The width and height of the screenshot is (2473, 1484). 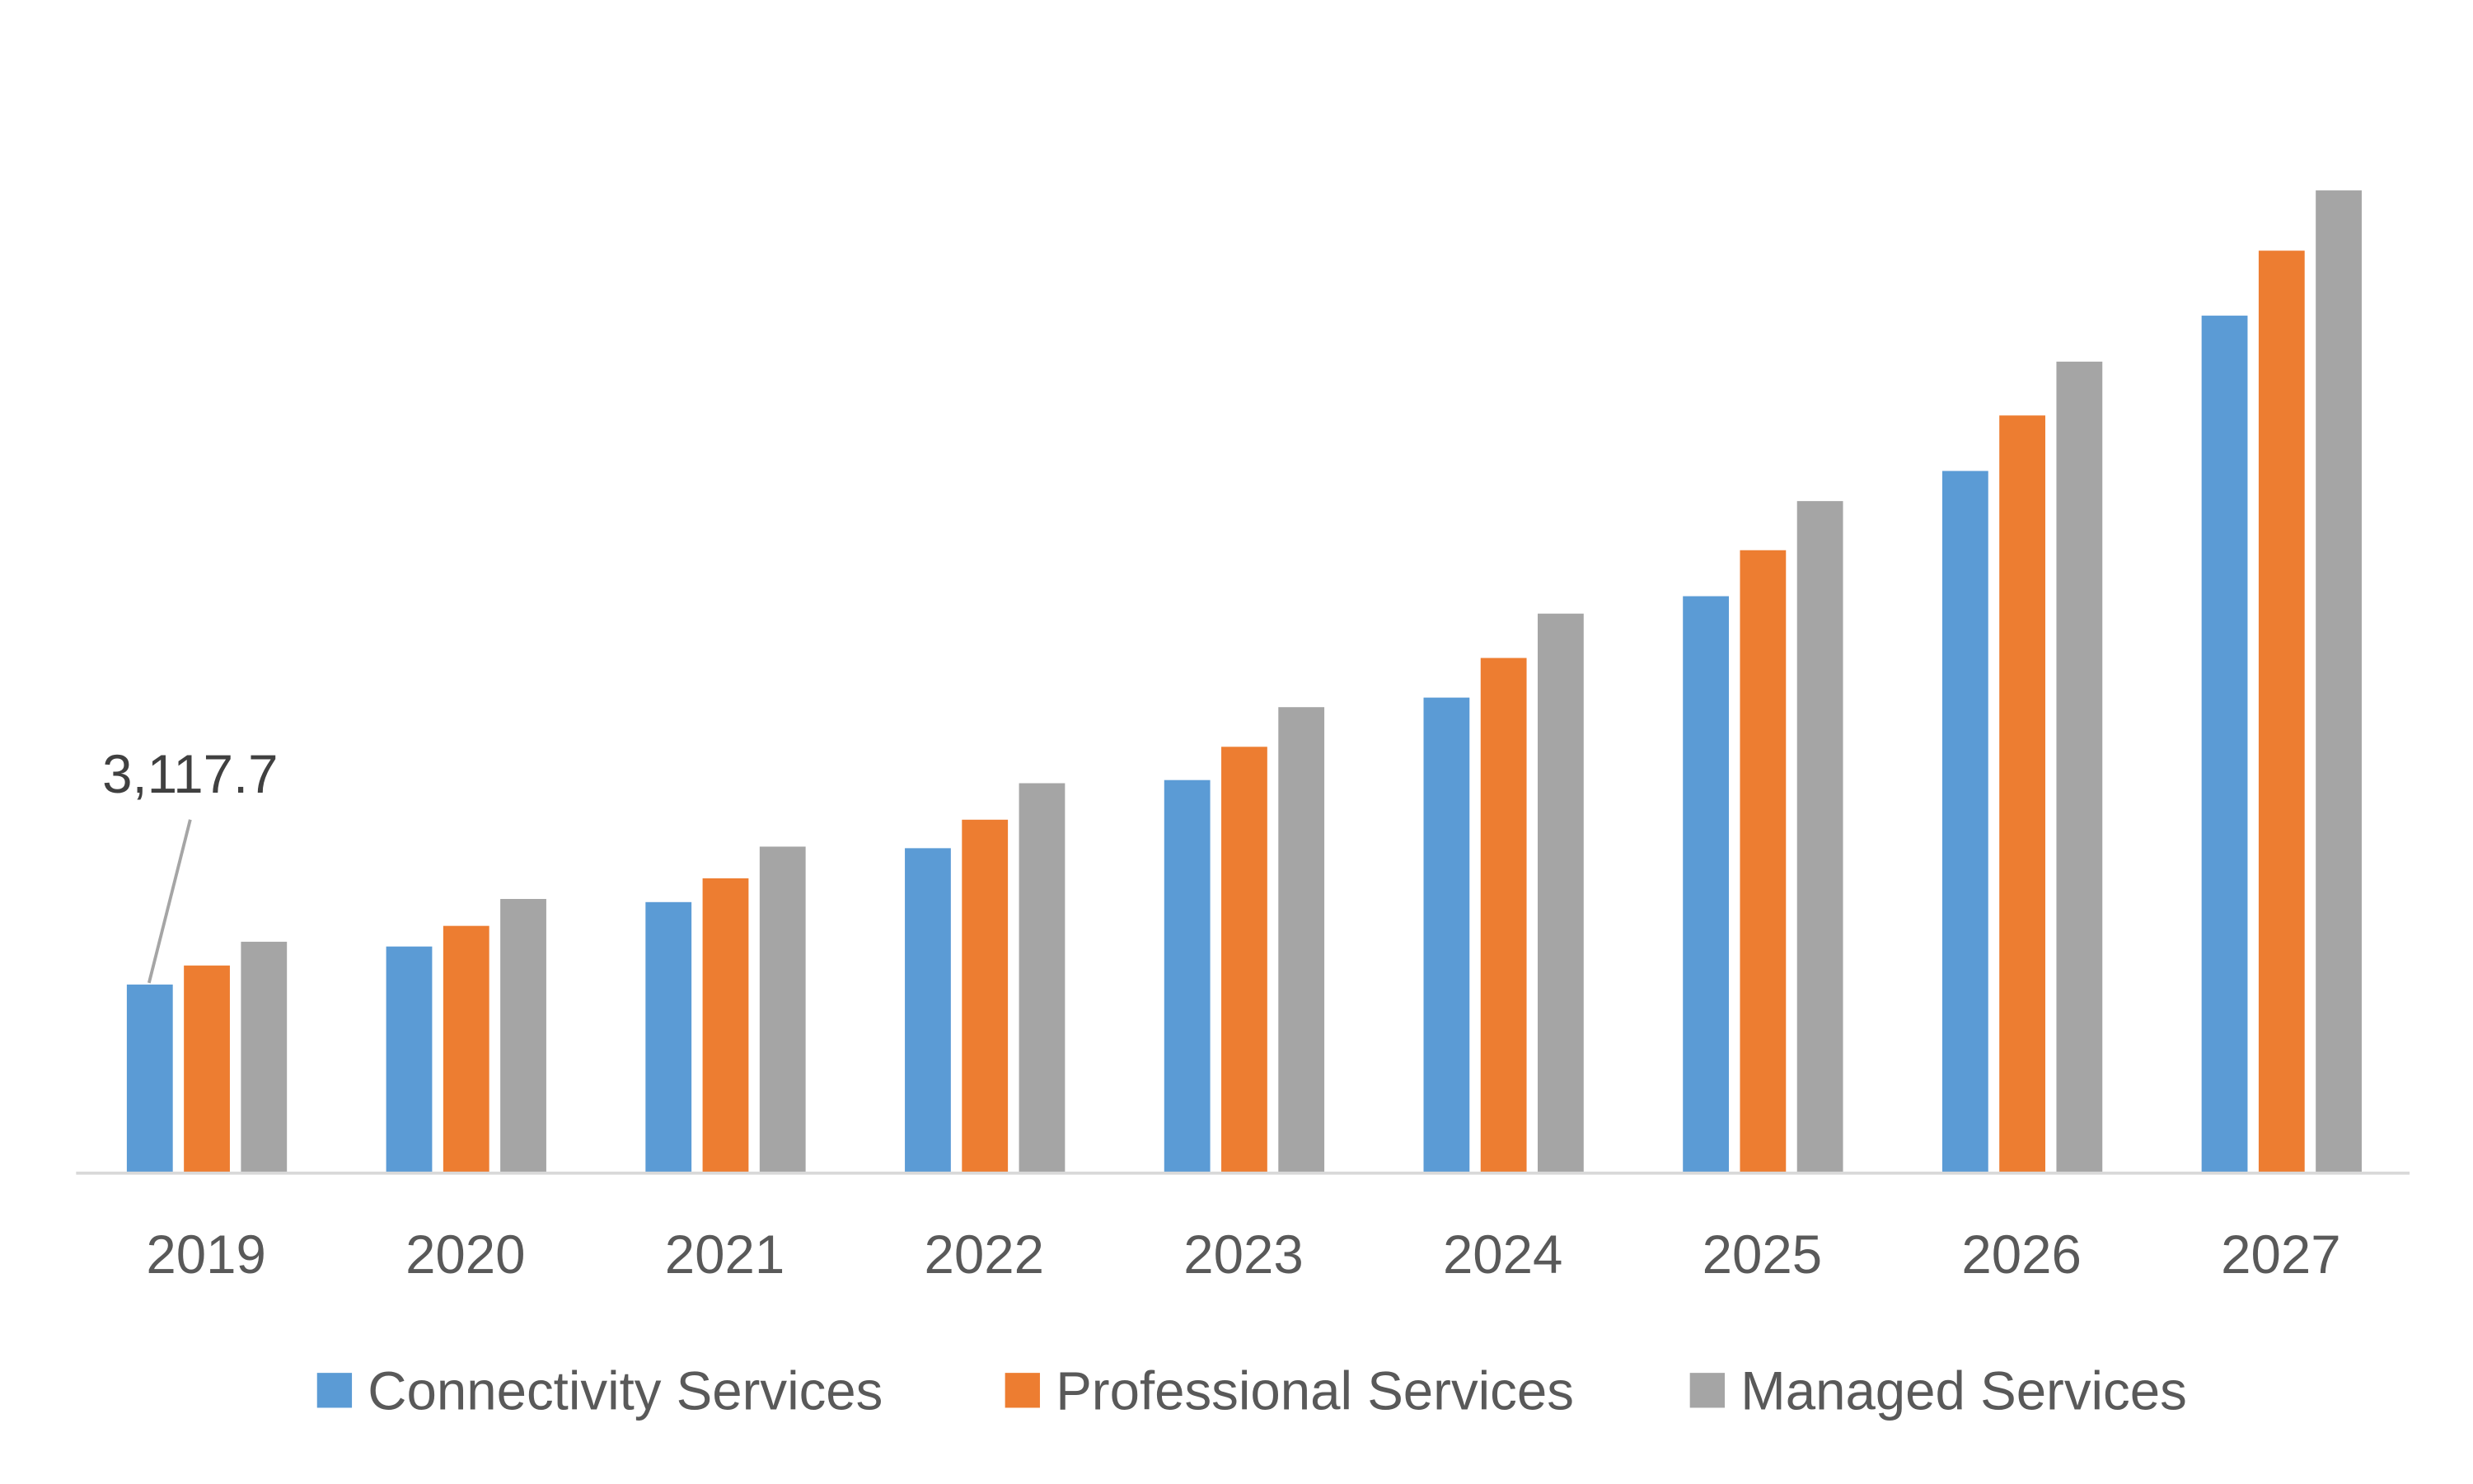 I want to click on x-tick-labels: 2019 2020 2021 2022 2023 2024 2025 2026 2027, so click(x=1243, y=1254).